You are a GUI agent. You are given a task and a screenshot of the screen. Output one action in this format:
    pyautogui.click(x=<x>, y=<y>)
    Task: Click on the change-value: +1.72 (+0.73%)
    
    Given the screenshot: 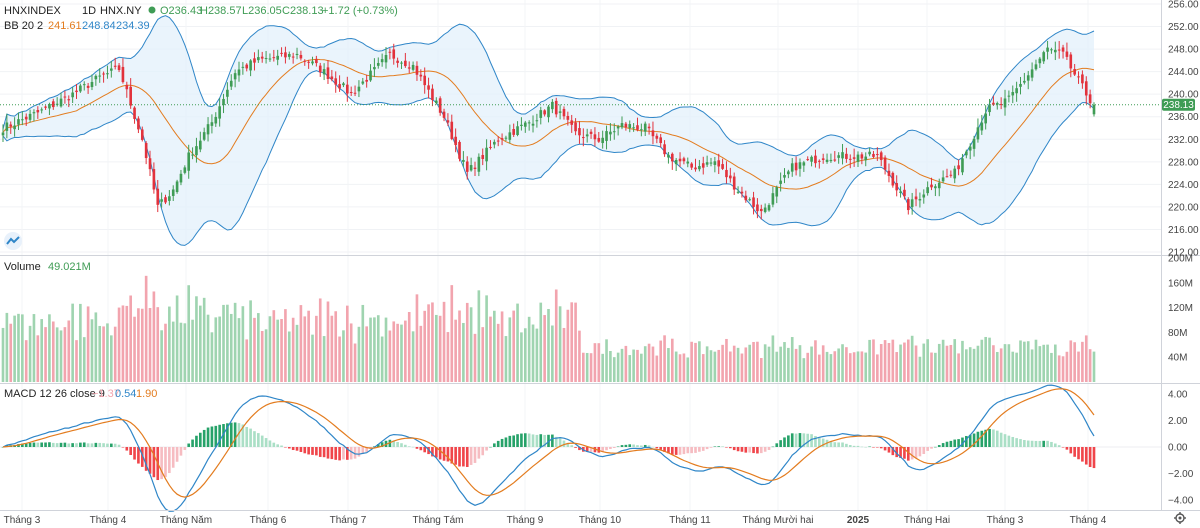 What is the action you would take?
    pyautogui.click(x=360, y=11)
    